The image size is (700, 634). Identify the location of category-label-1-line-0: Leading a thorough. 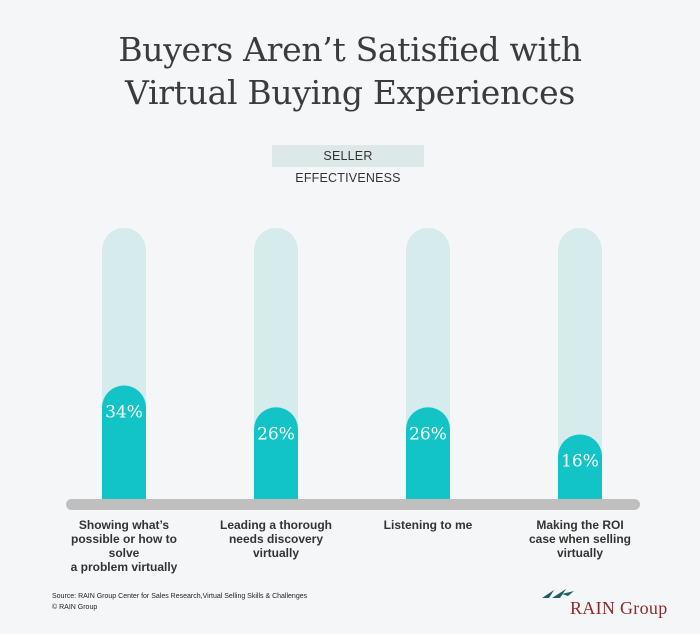
(276, 525).